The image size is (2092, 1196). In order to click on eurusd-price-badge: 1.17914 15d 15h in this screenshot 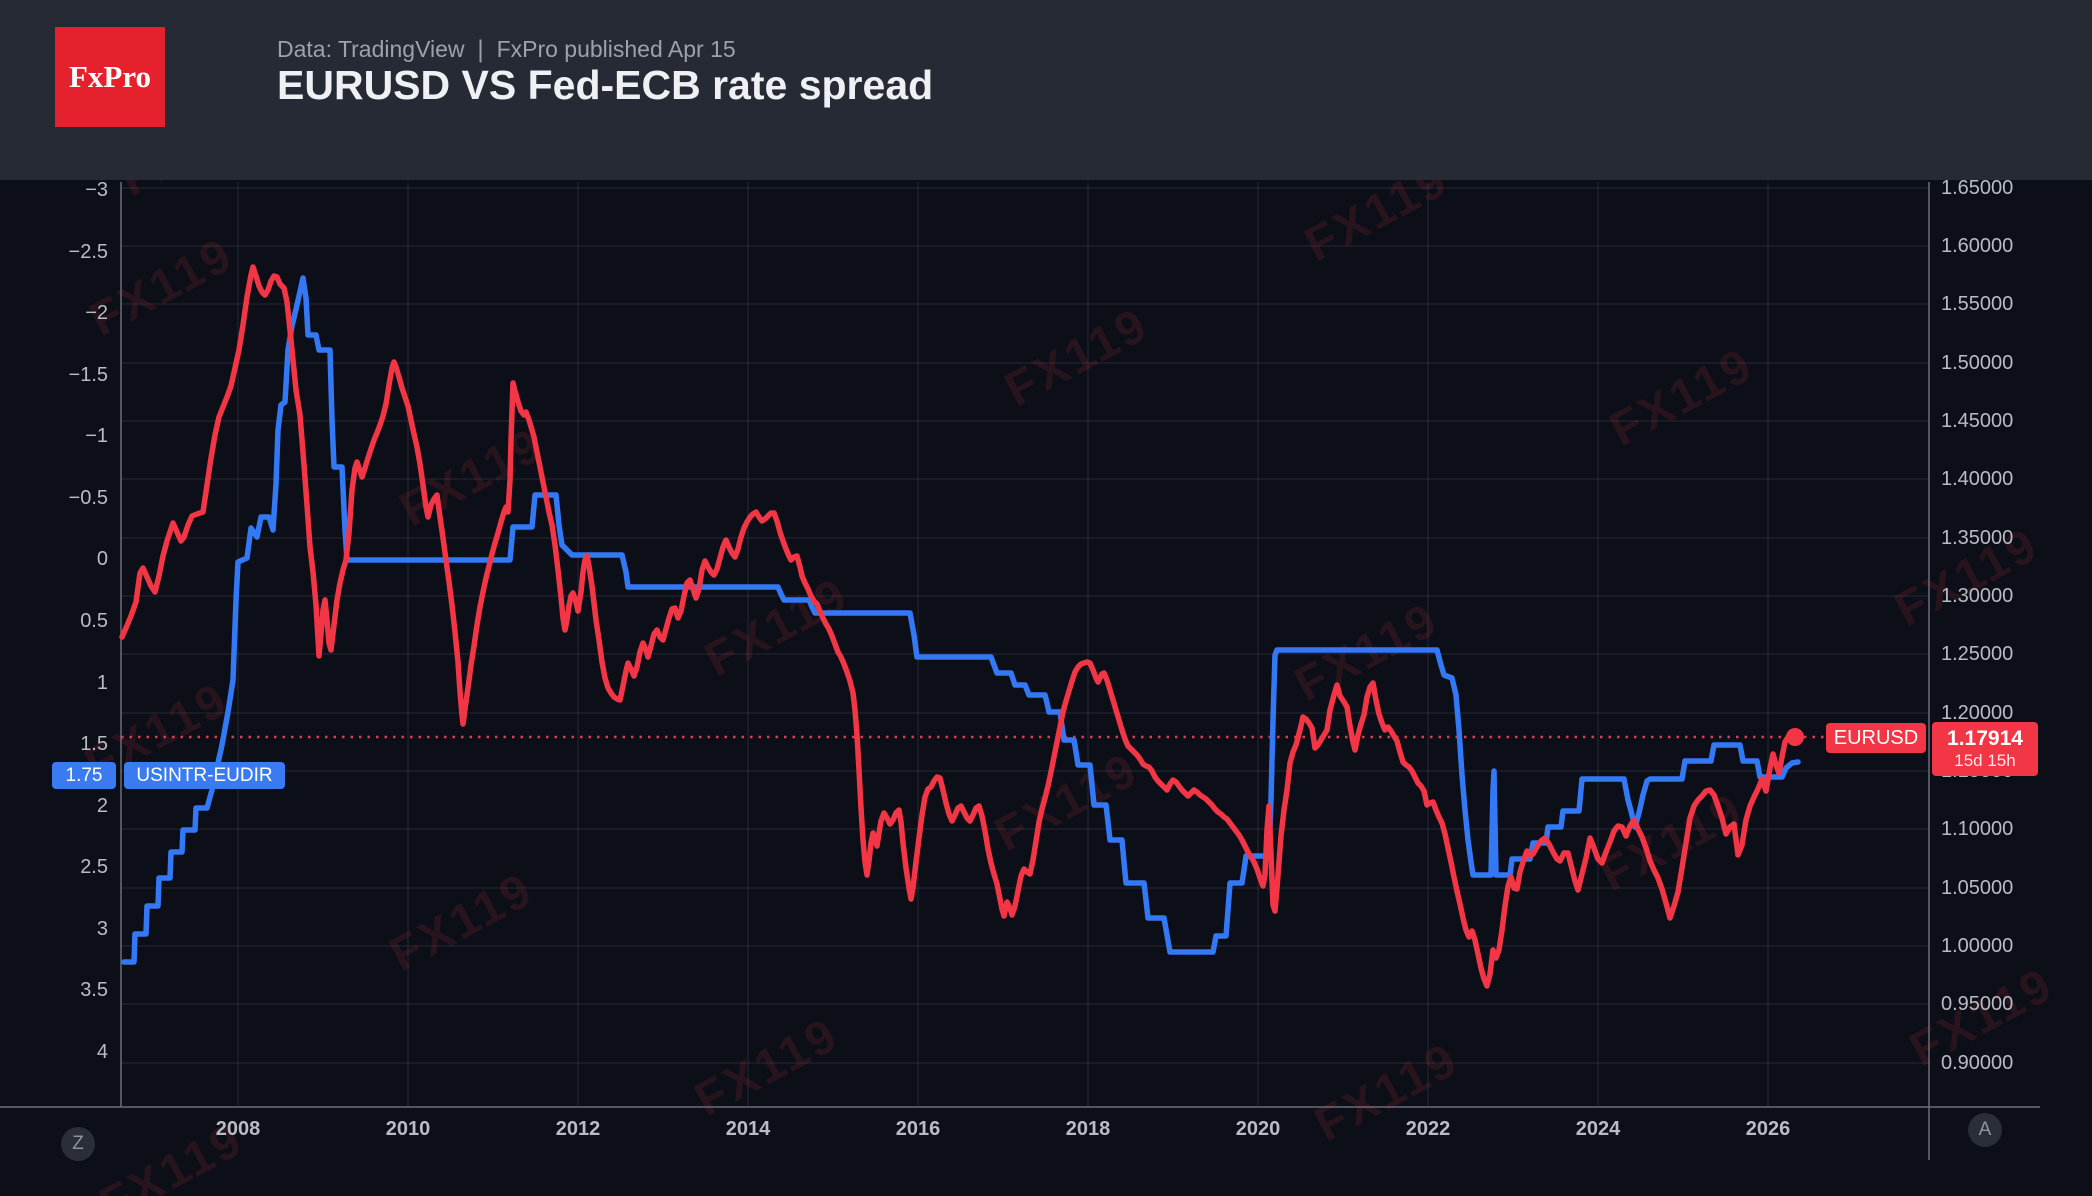, I will do `click(1985, 749)`.